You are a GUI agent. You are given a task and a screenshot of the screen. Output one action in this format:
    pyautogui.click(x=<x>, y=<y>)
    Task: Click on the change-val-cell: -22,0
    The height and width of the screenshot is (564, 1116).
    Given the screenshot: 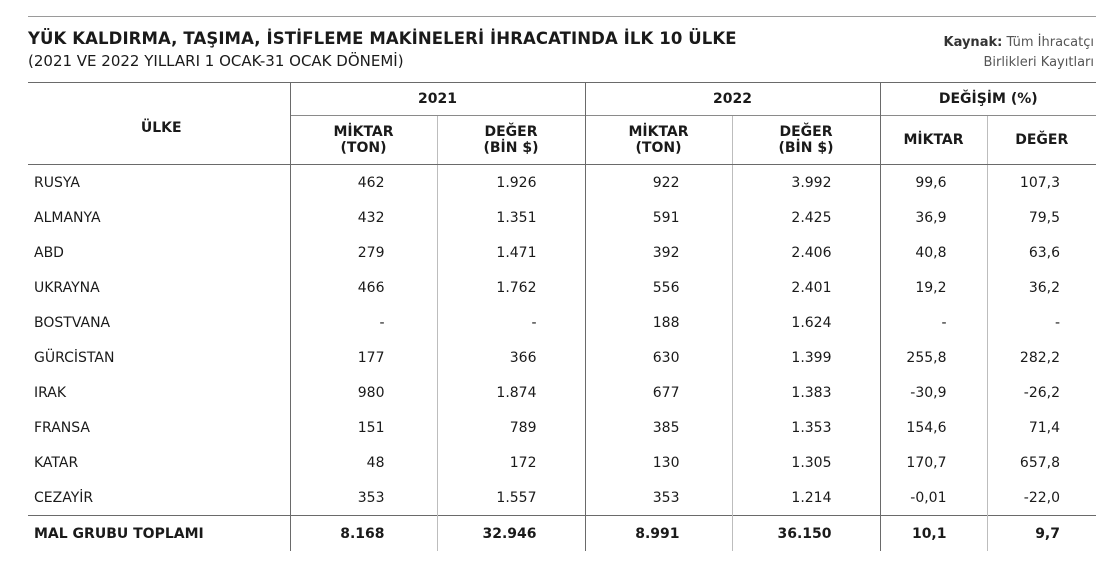 What is the action you would take?
    pyautogui.click(x=1041, y=498)
    